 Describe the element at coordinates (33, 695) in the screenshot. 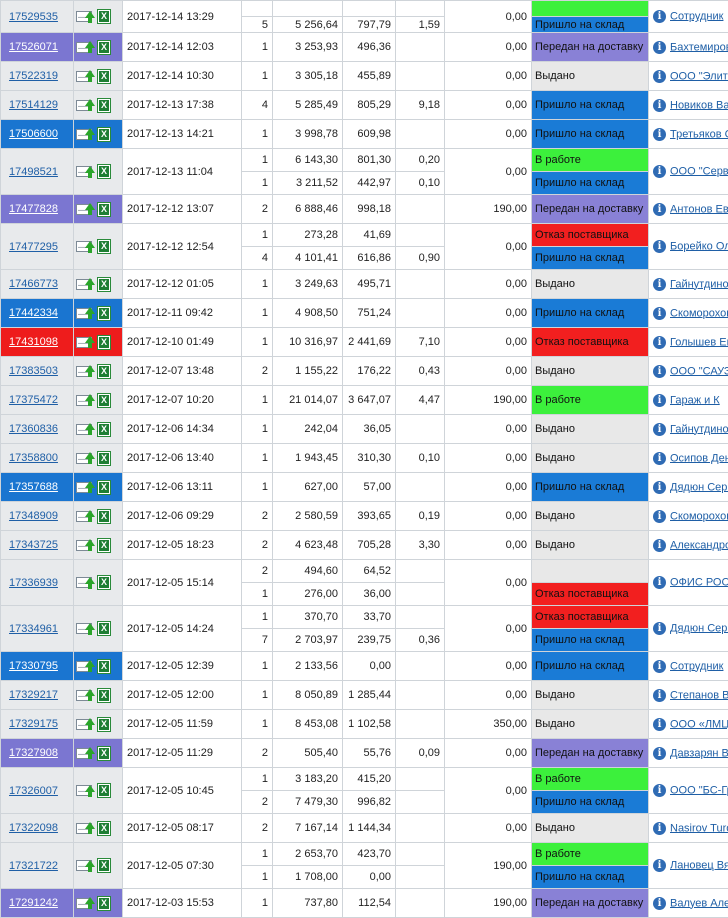

I see `order-id-link: 17329217` at that location.